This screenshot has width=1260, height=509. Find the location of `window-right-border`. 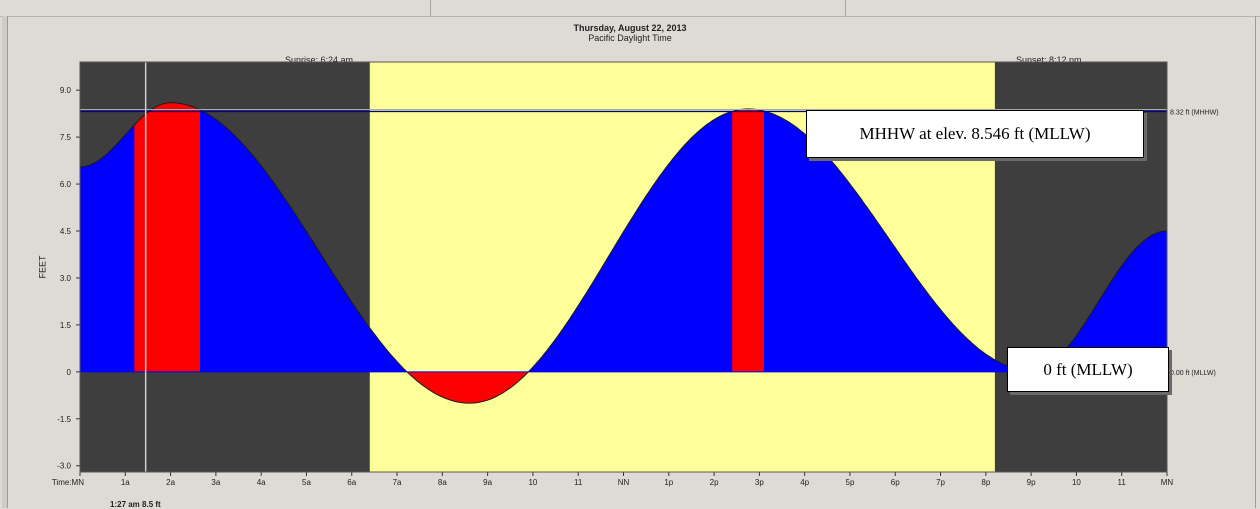

window-right-border is located at coordinates (1255, 262).